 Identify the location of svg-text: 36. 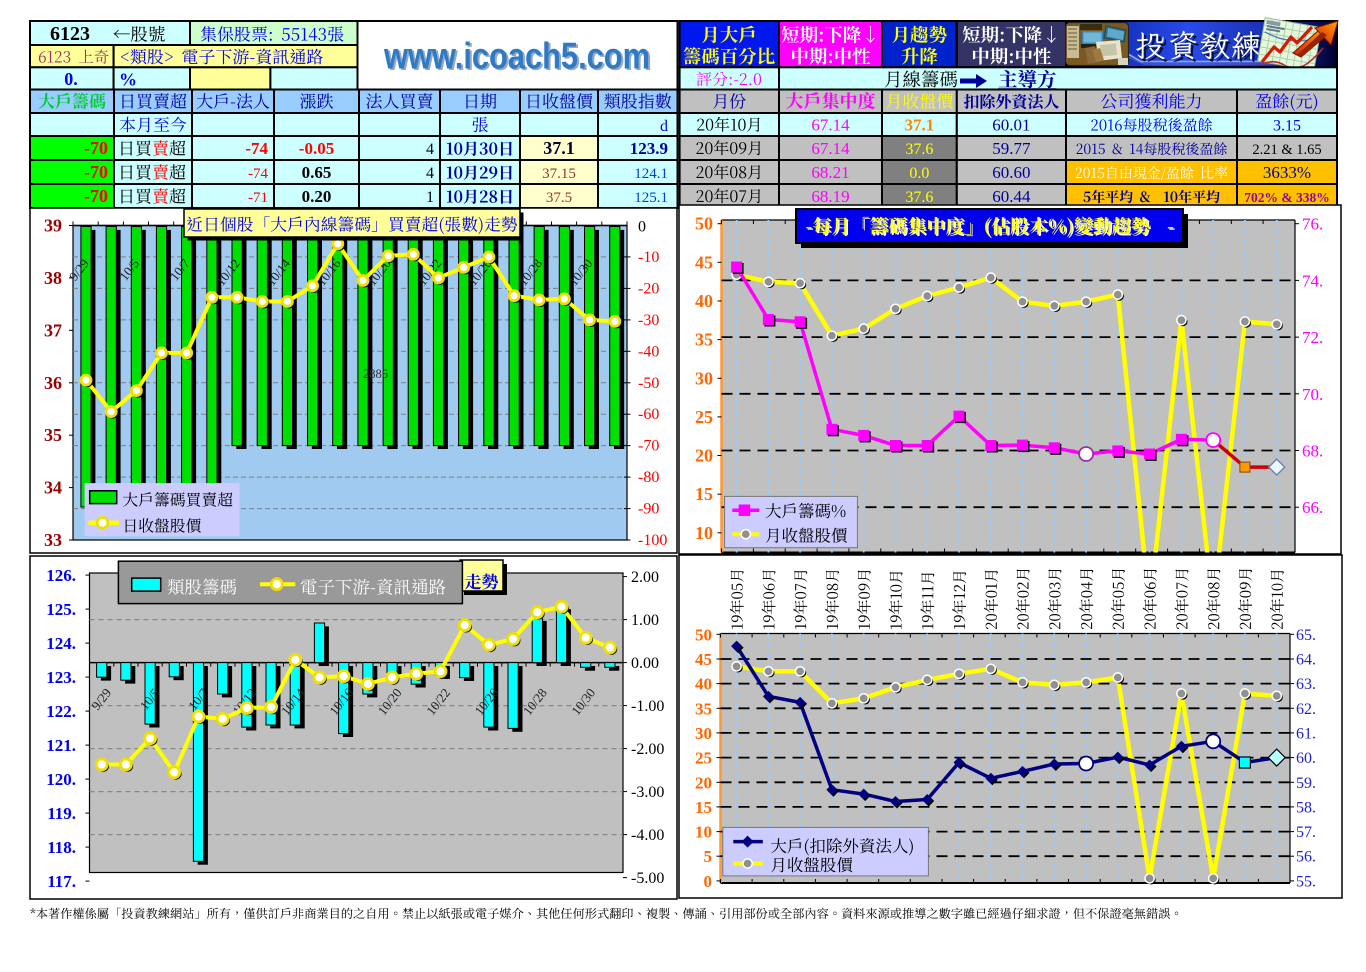
(53, 383).